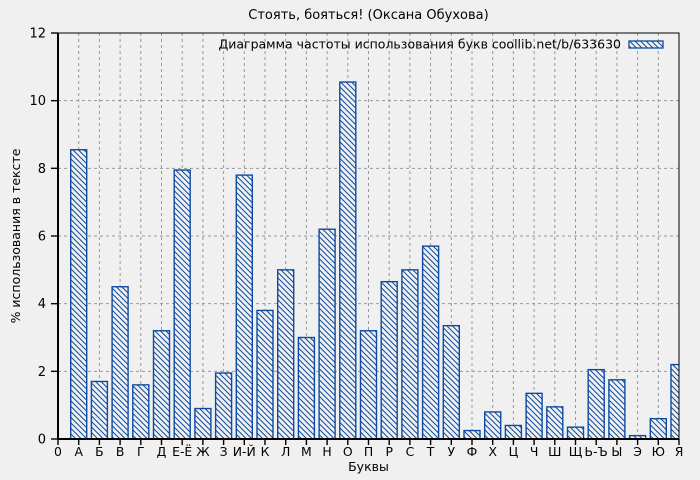  Describe the element at coordinates (348, 451) in the screenshot. I see `x-tick-label: О` at that location.